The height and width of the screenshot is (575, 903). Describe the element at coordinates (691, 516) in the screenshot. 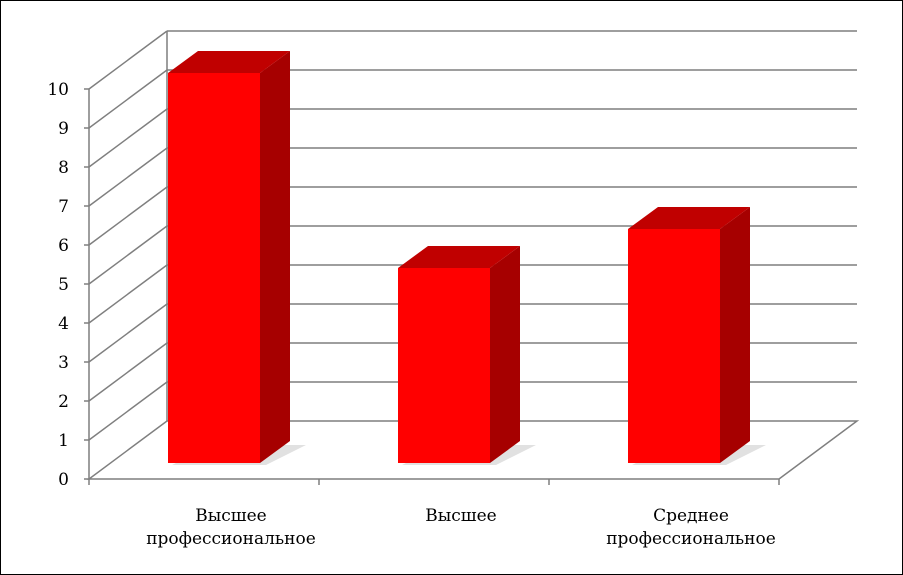

I see `x-category-label-line: Среднее` at that location.